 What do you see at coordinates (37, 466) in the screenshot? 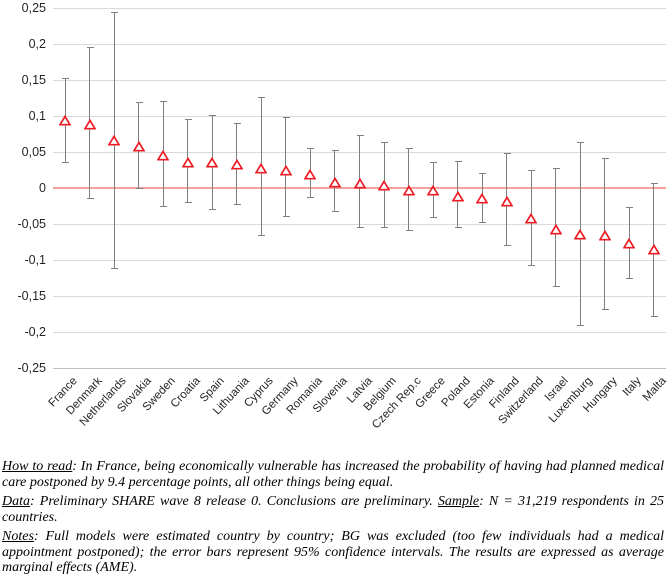
I see `note-how-to-read-label: How to read` at bounding box center [37, 466].